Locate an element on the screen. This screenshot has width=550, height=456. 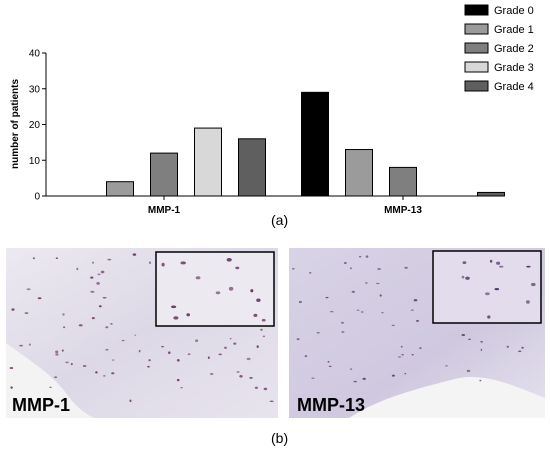
micrograph-label-mmp13: MMP-13 is located at coordinates (331, 405).